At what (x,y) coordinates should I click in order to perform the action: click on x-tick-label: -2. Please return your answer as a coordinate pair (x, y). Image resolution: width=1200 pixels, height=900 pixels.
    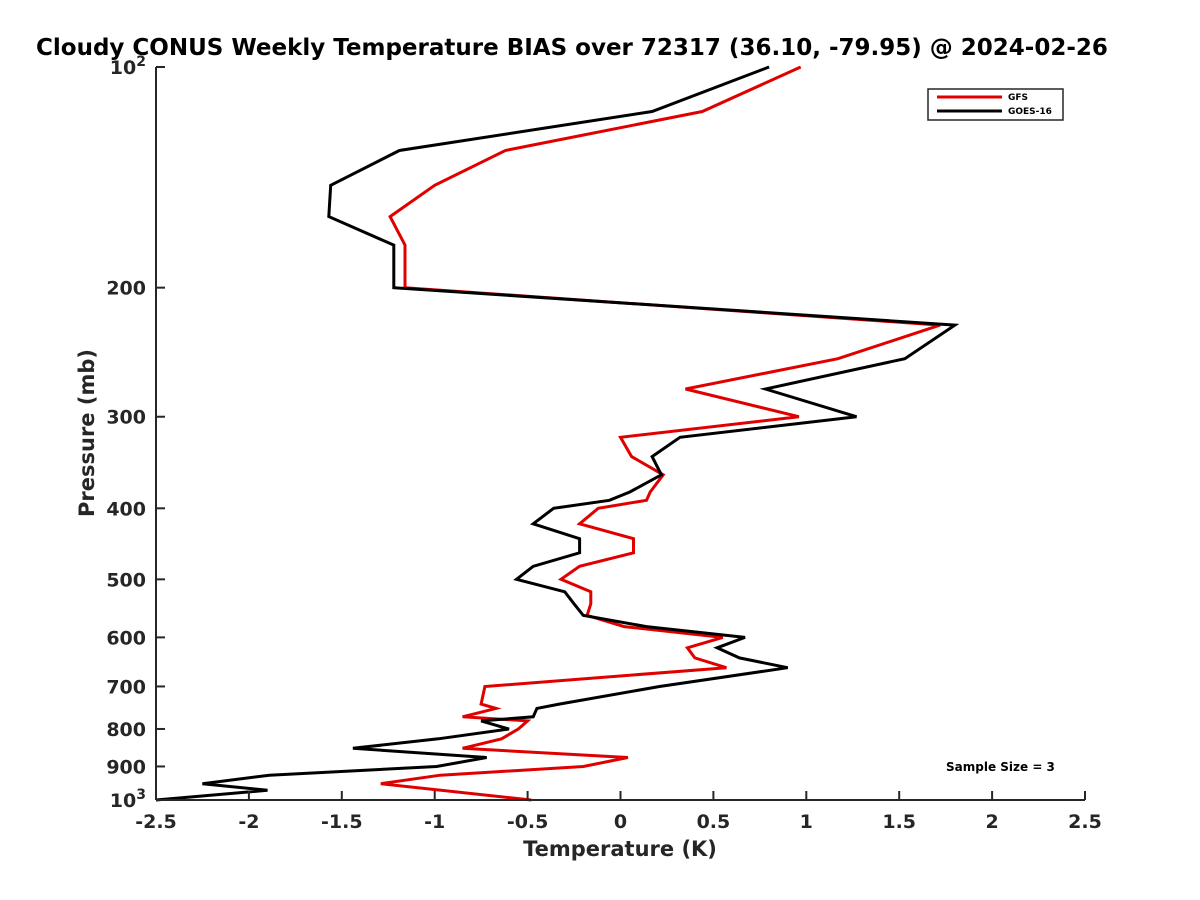
    Looking at the image, I should click on (248, 822).